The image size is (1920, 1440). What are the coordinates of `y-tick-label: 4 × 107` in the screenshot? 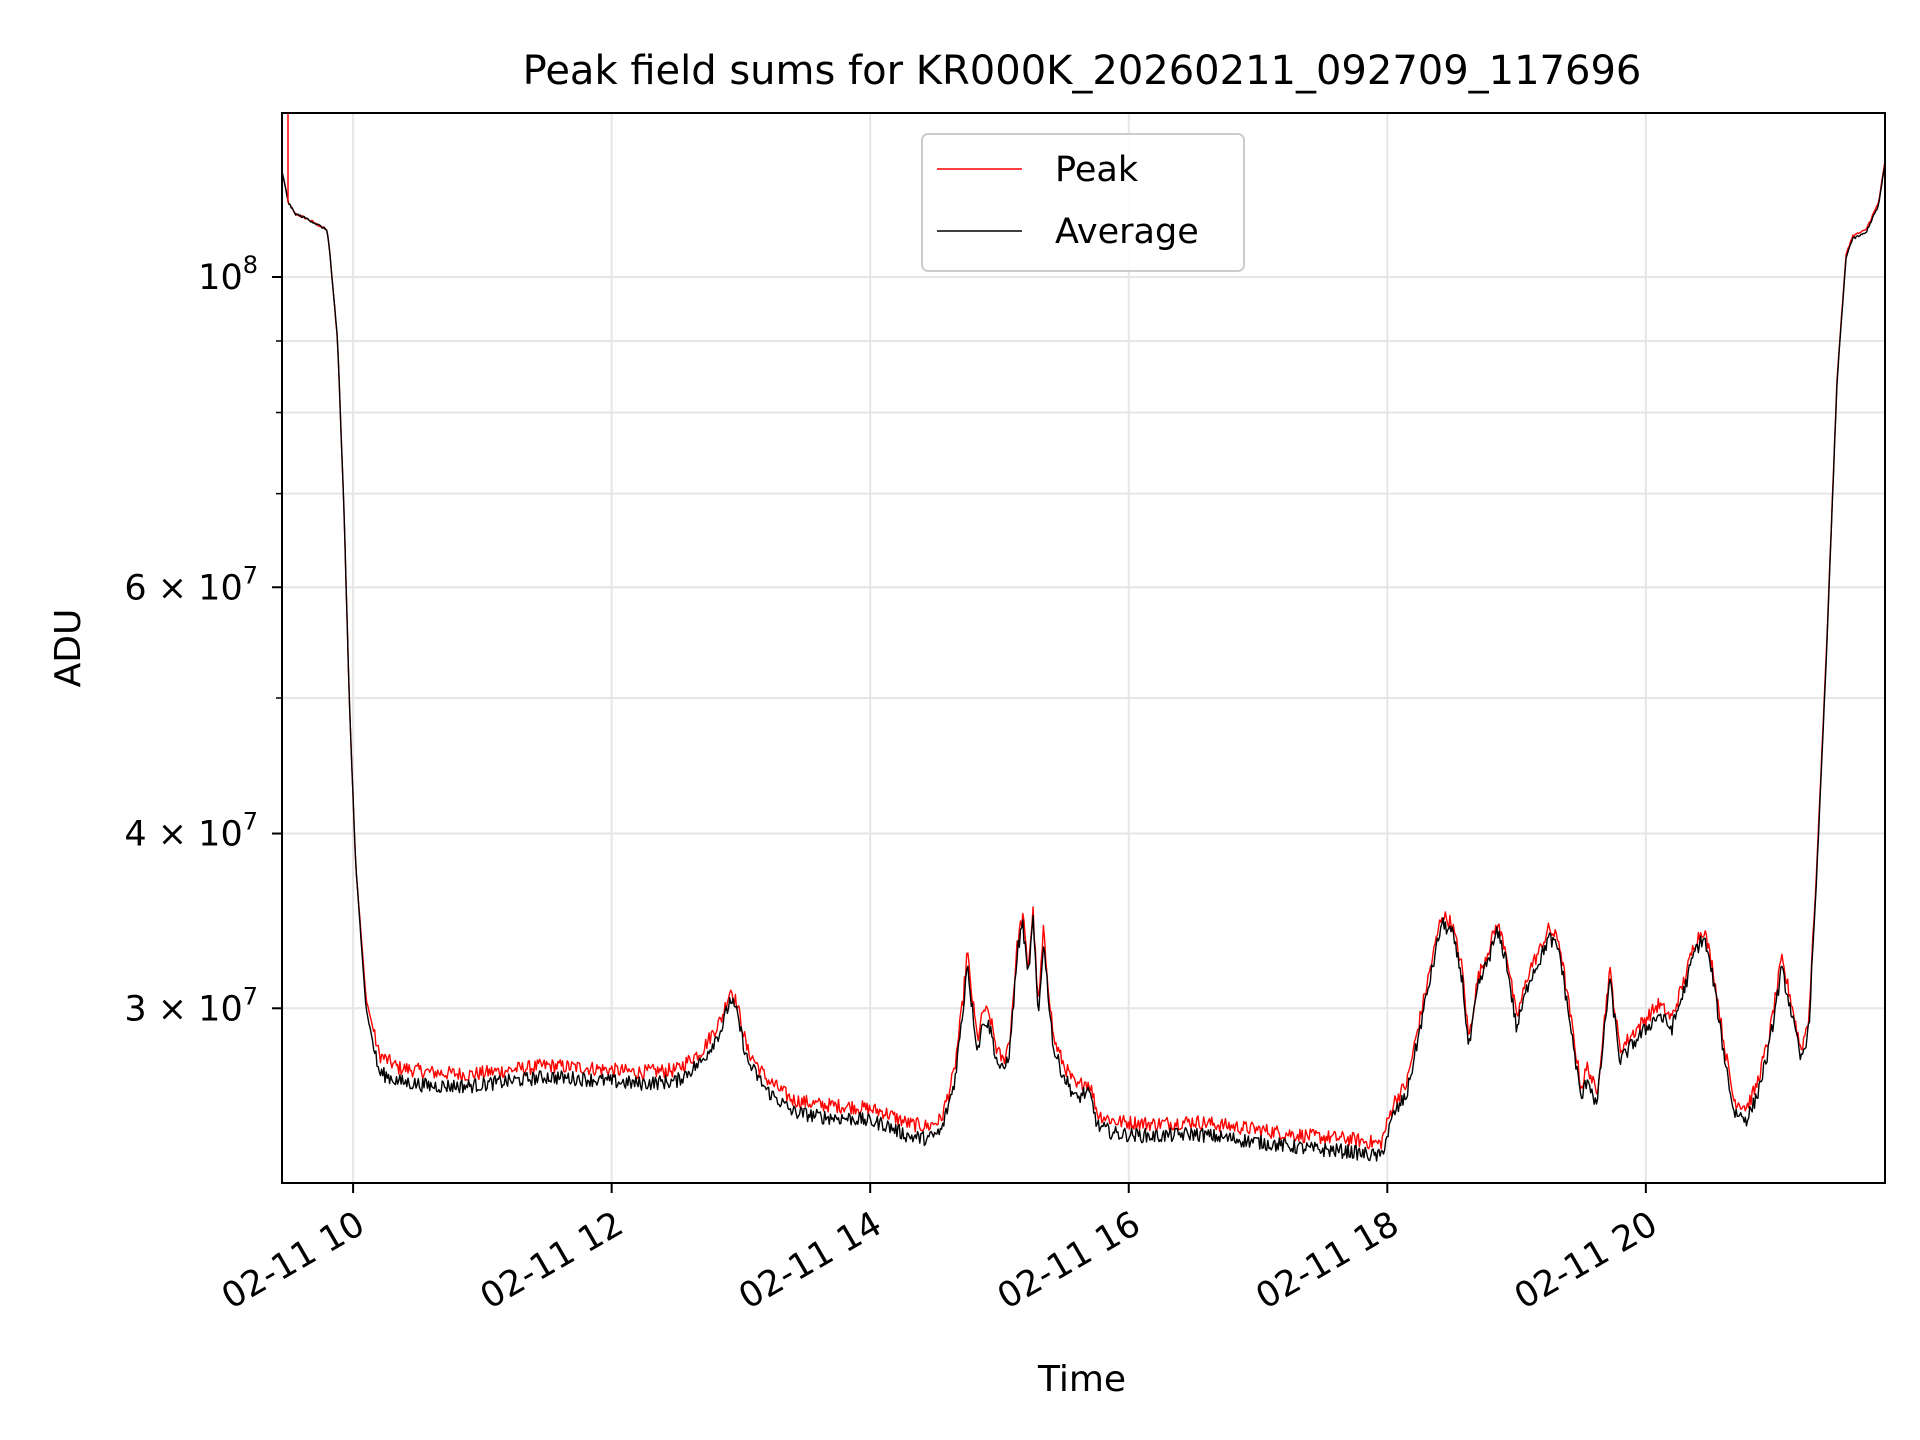 It's located at (191, 831).